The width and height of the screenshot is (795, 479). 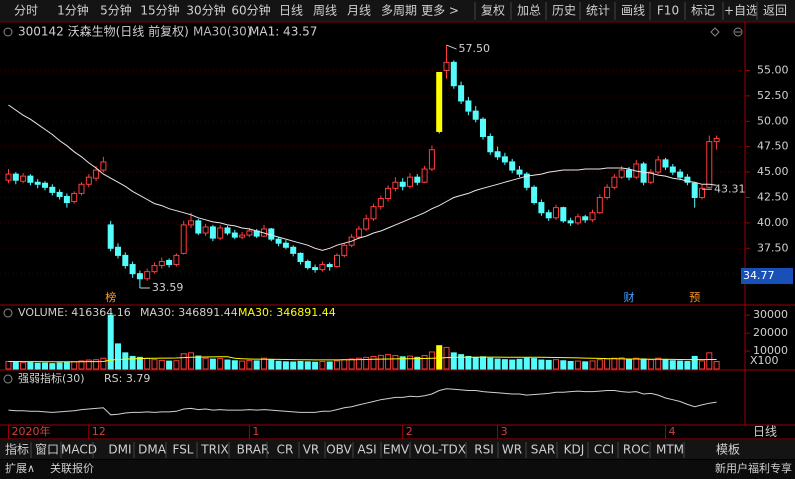 What do you see at coordinates (738, 32) in the screenshot?
I see `zoom-icon` at bounding box center [738, 32].